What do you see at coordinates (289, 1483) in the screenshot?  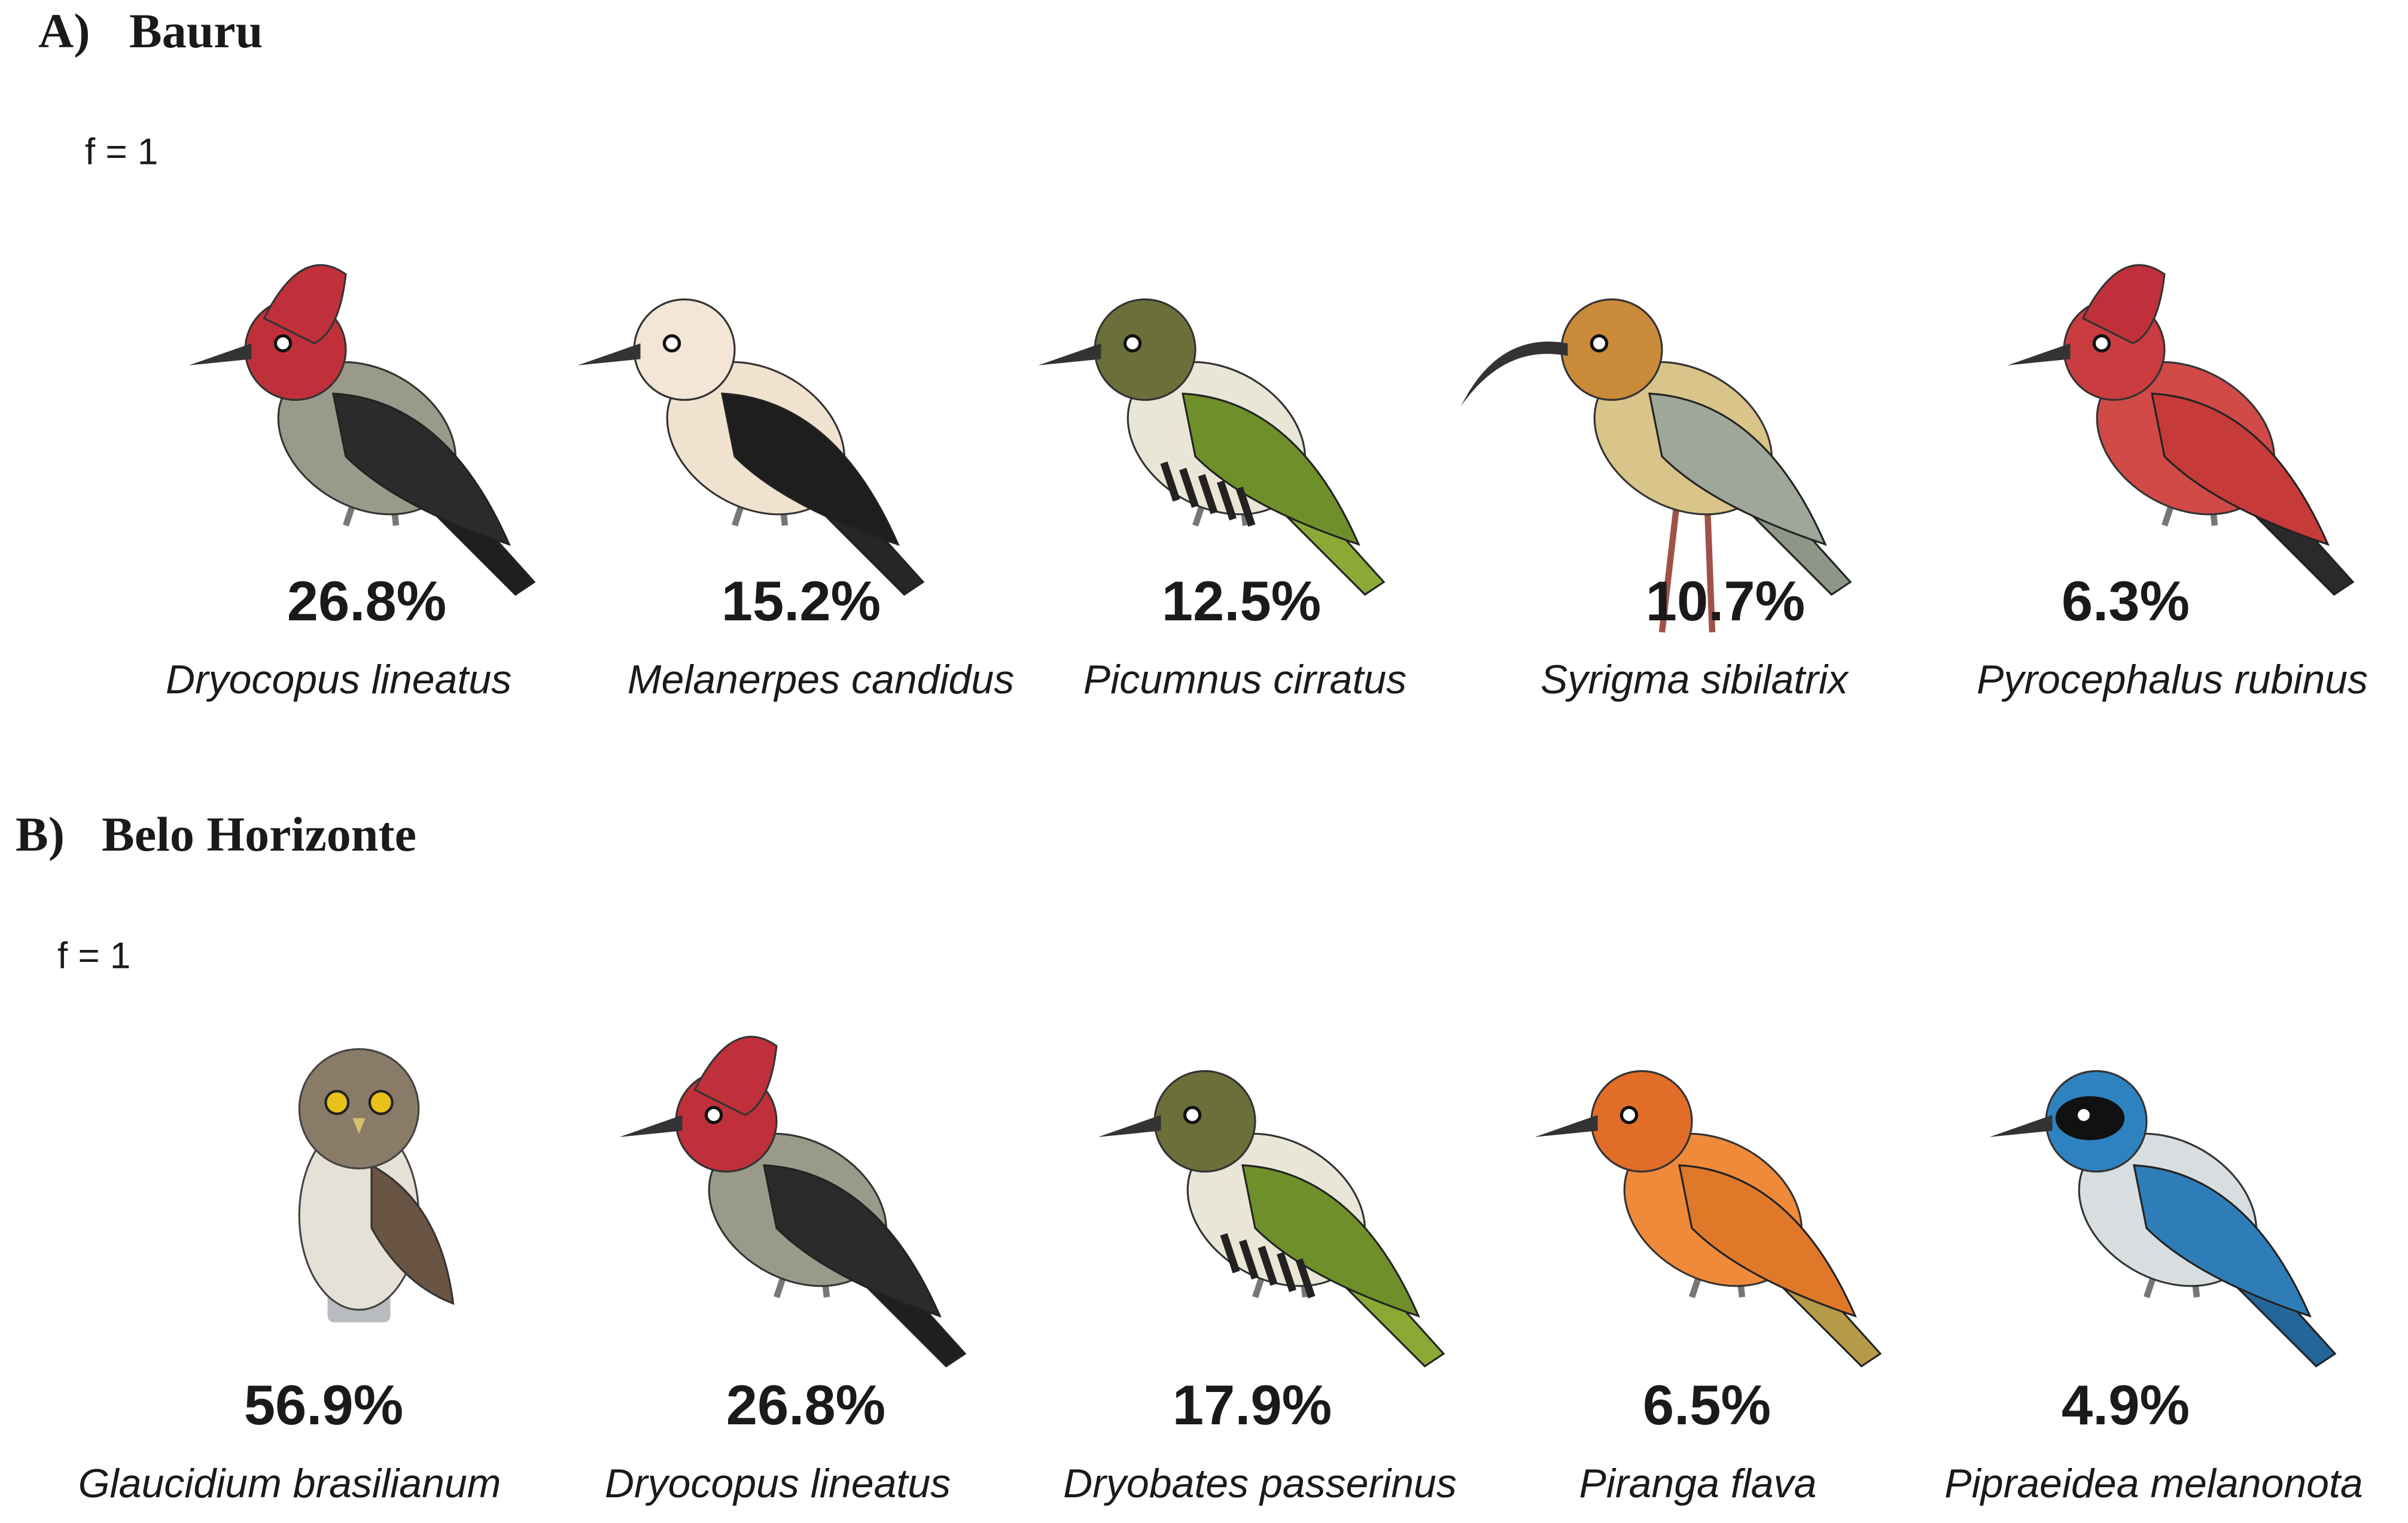 I see `species-name: Glaucidium brasilianum` at bounding box center [289, 1483].